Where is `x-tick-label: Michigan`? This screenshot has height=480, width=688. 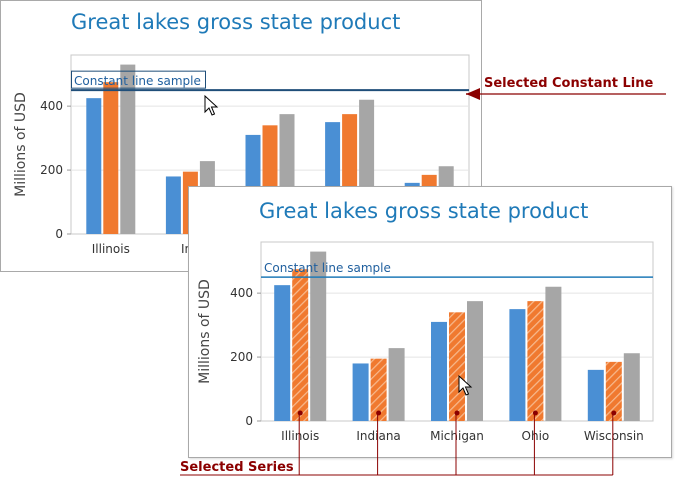 x-tick-label: Michigan is located at coordinates (457, 436).